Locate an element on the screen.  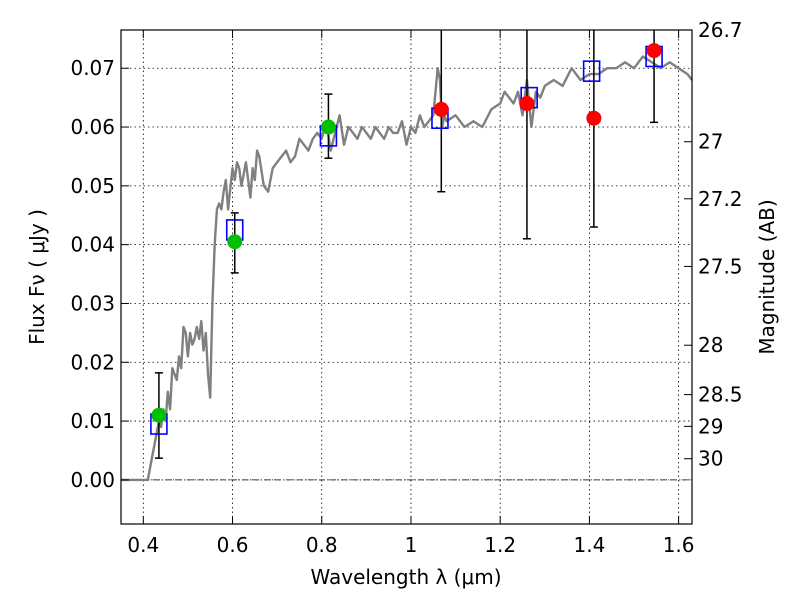
mag-tick-label: 27 is located at coordinates (710, 142).